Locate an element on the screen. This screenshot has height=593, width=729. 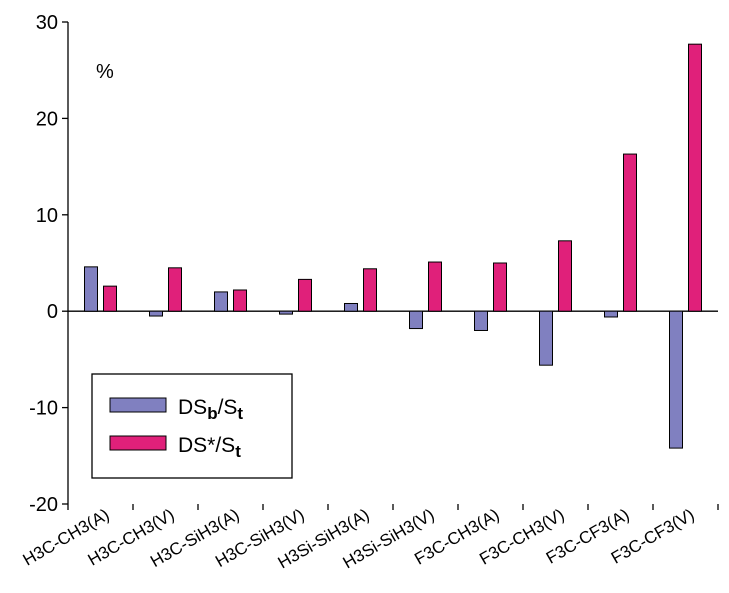
y-tick-labels: -20 -10 0 10 20 30 is located at coordinates (43, 264).